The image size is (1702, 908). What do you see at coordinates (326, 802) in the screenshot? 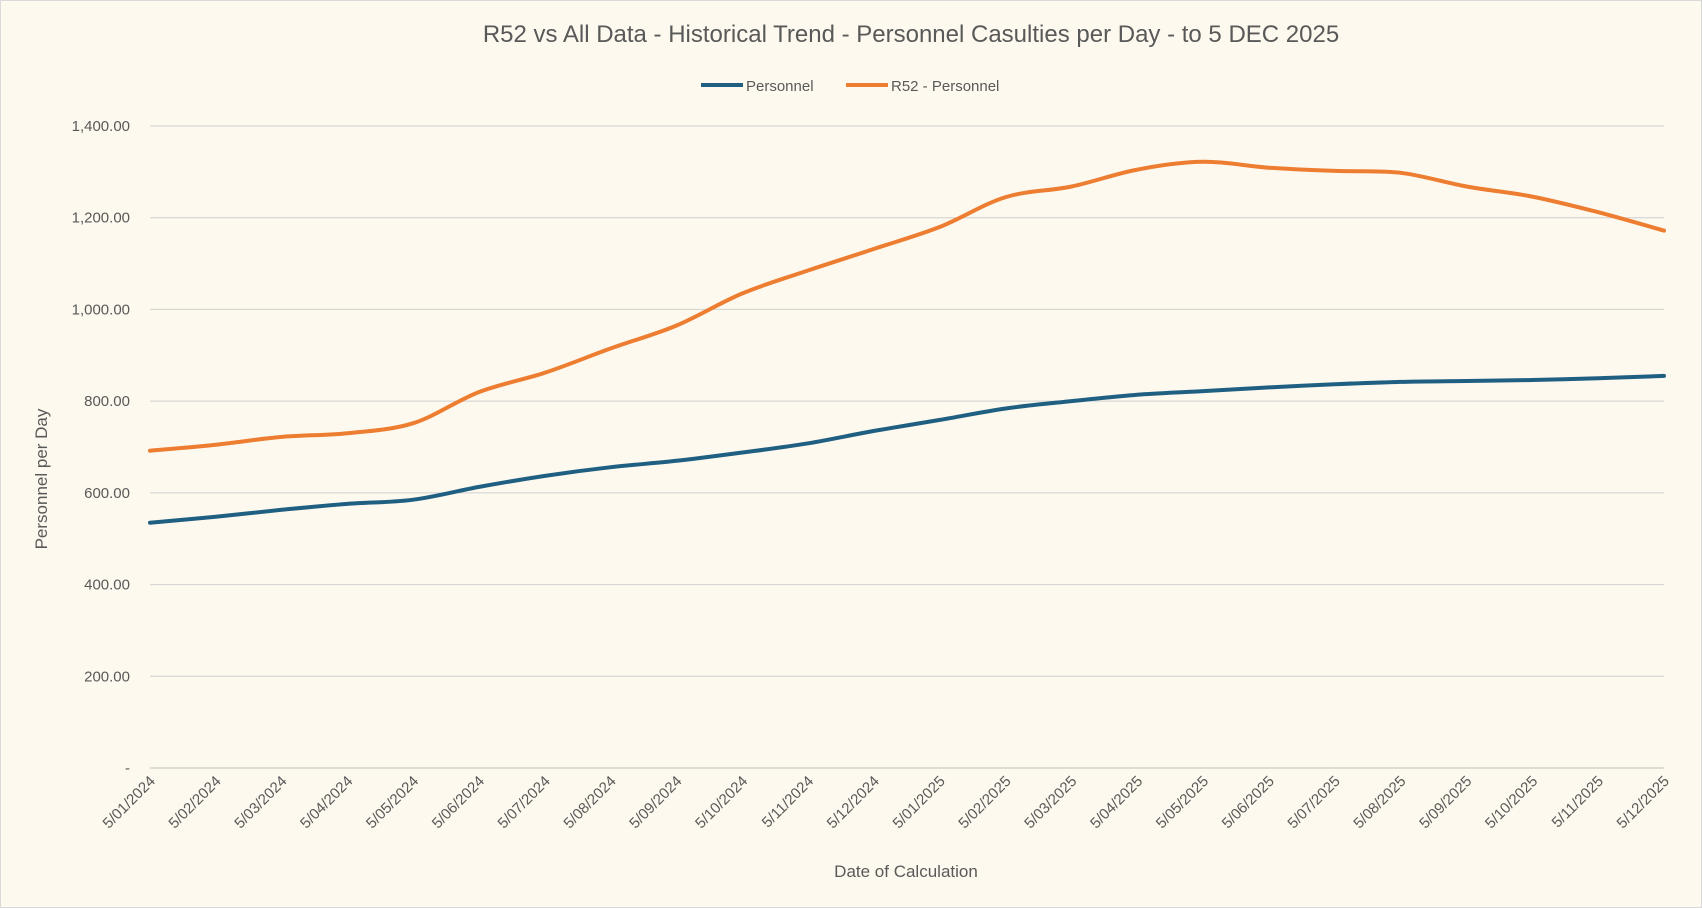
I see `x-tick-label: 5/04/2024` at bounding box center [326, 802].